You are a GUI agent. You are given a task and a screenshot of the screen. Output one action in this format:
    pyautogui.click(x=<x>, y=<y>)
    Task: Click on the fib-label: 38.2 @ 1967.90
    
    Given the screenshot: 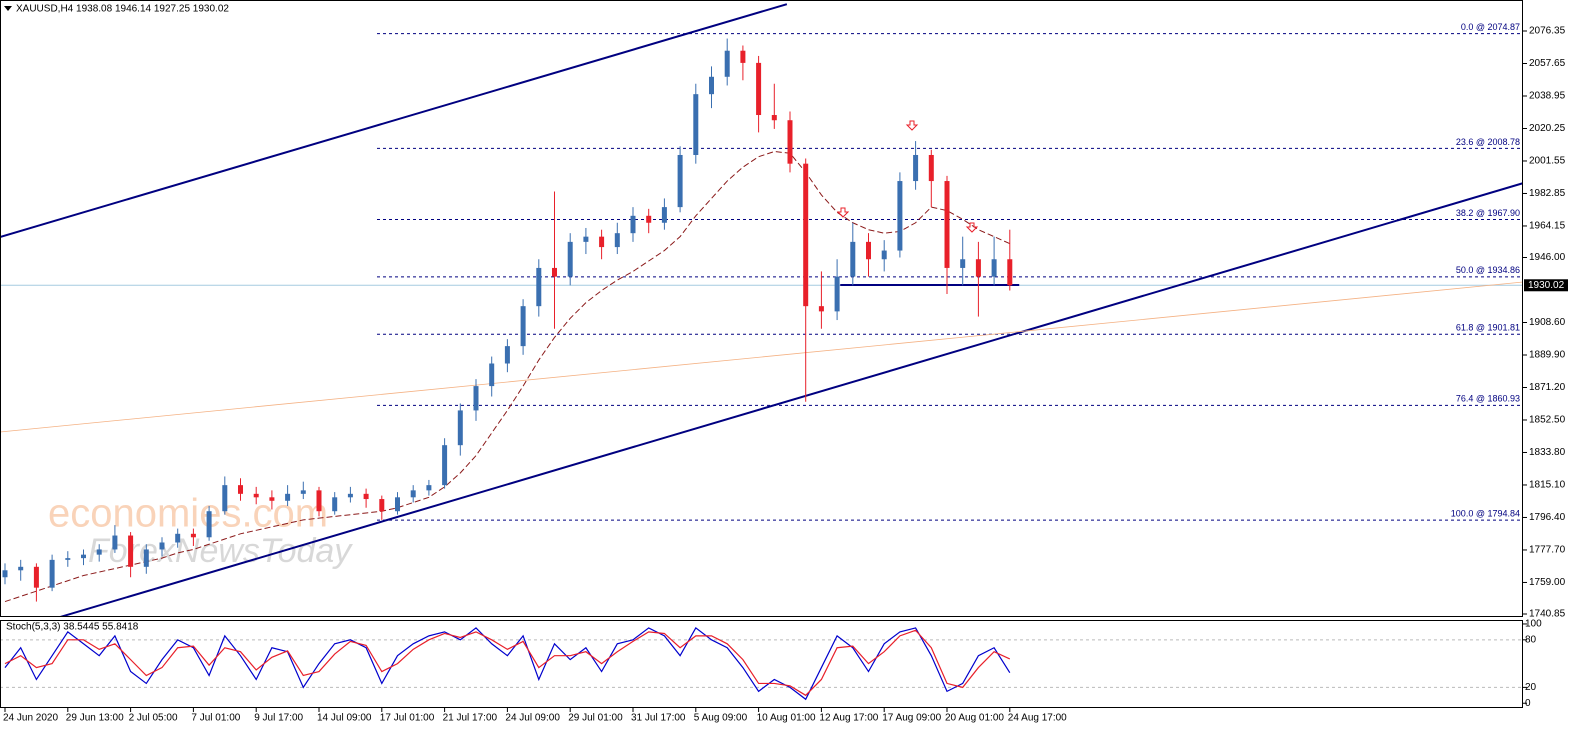 What is the action you would take?
    pyautogui.click(x=1488, y=213)
    